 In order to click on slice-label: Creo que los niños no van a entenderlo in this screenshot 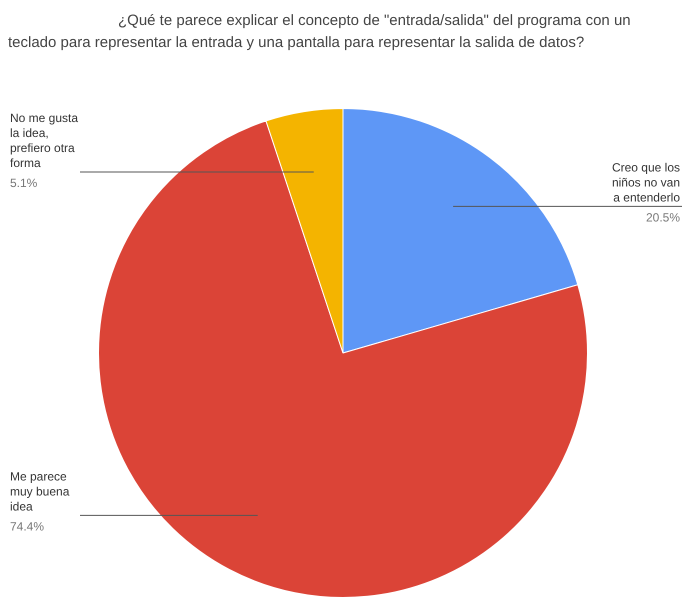, I will do `click(646, 182)`.